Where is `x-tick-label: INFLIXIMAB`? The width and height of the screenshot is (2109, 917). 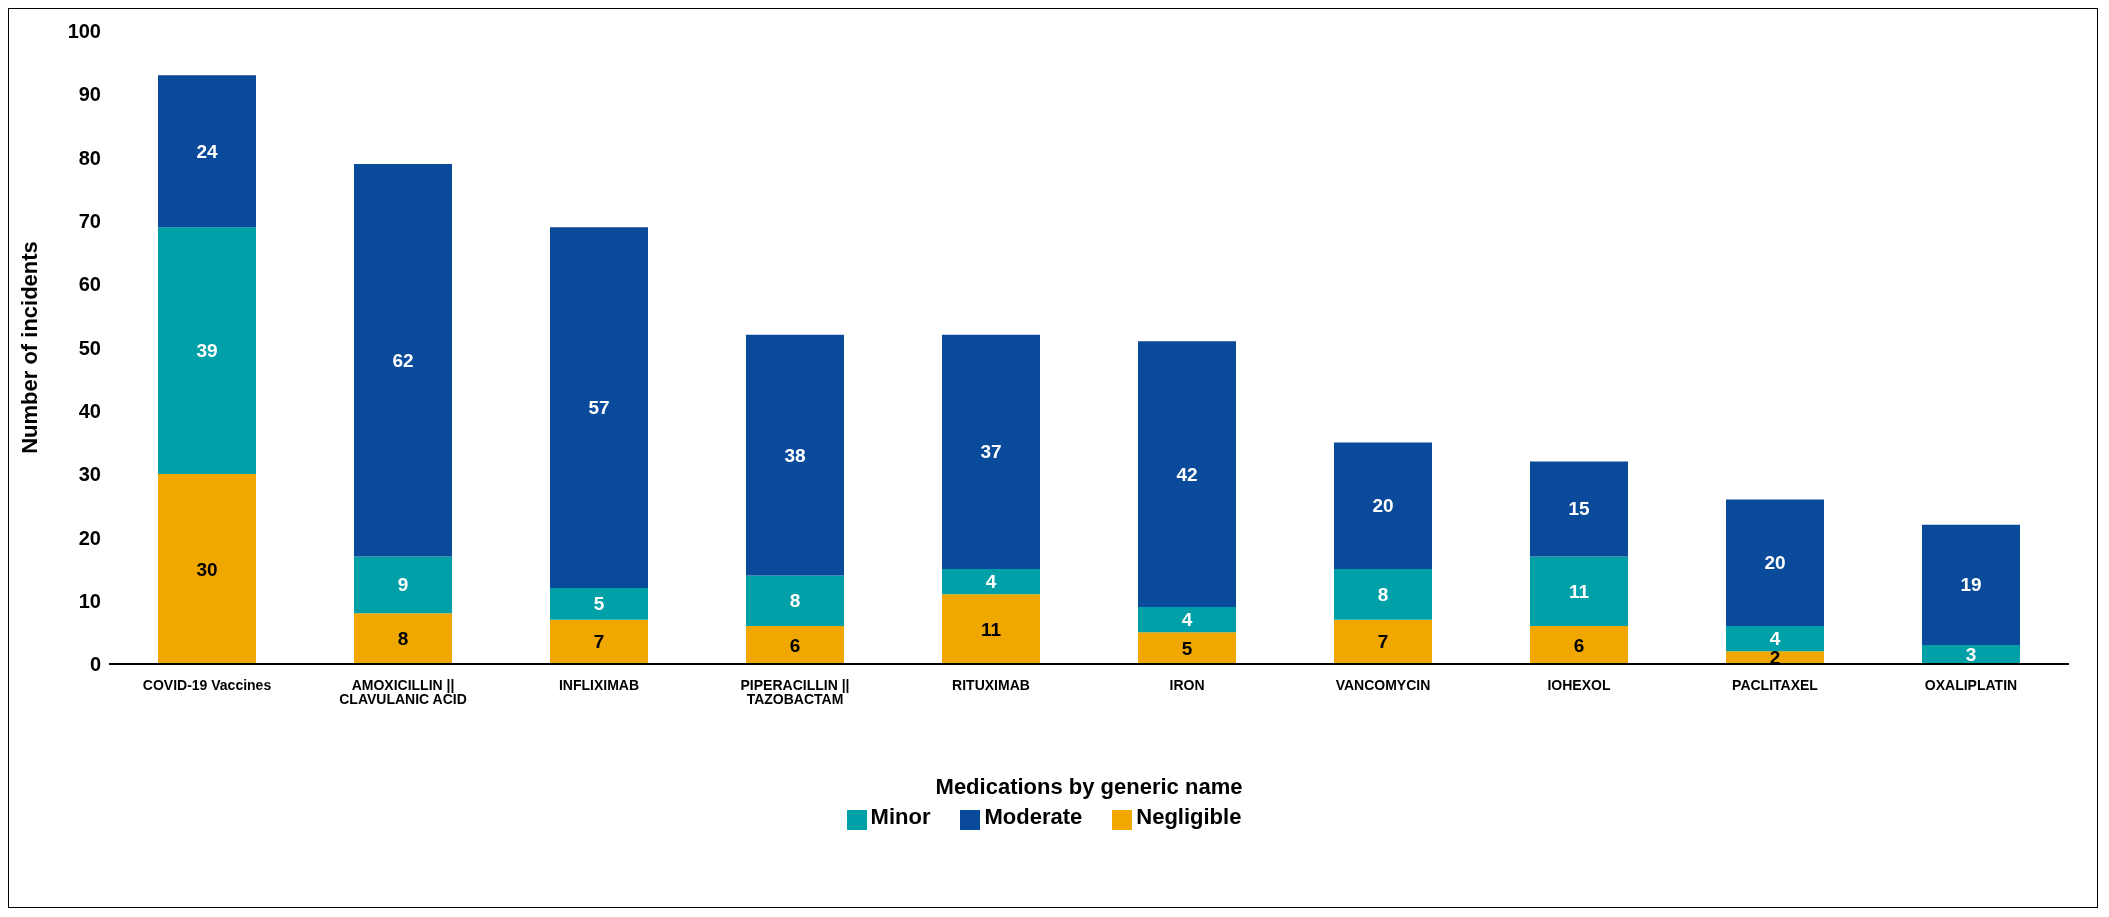
x-tick-label: INFLIXIMAB is located at coordinates (599, 684).